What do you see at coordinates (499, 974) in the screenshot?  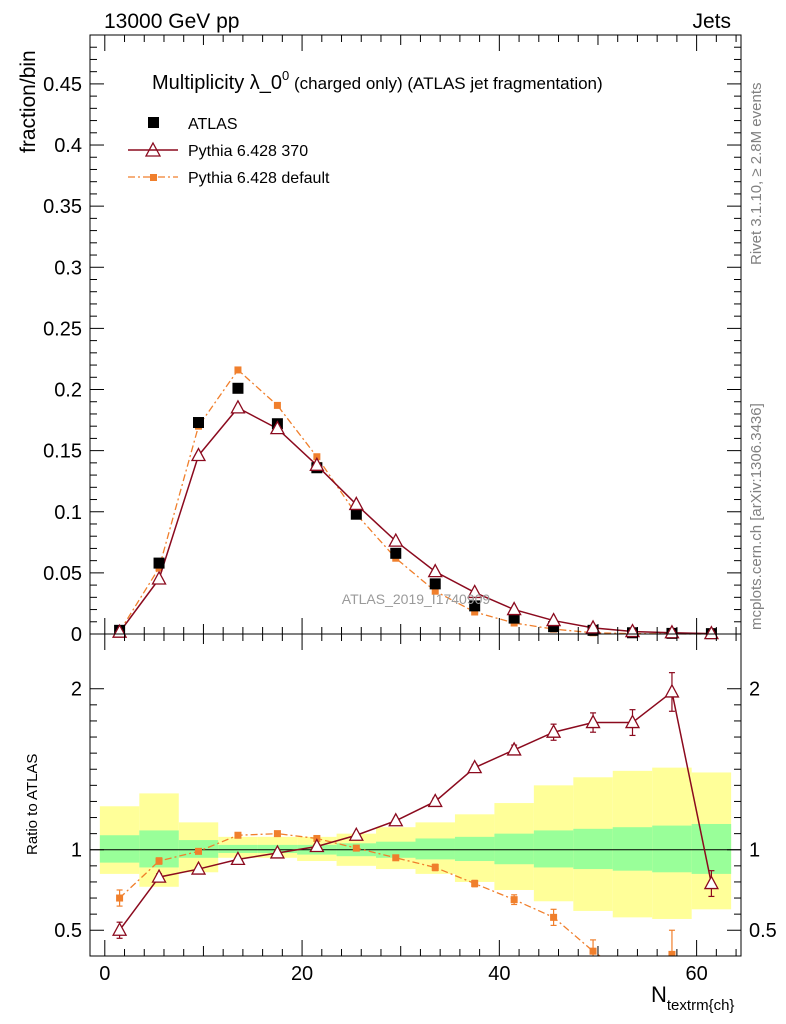 I see `x-tick-label: 40` at bounding box center [499, 974].